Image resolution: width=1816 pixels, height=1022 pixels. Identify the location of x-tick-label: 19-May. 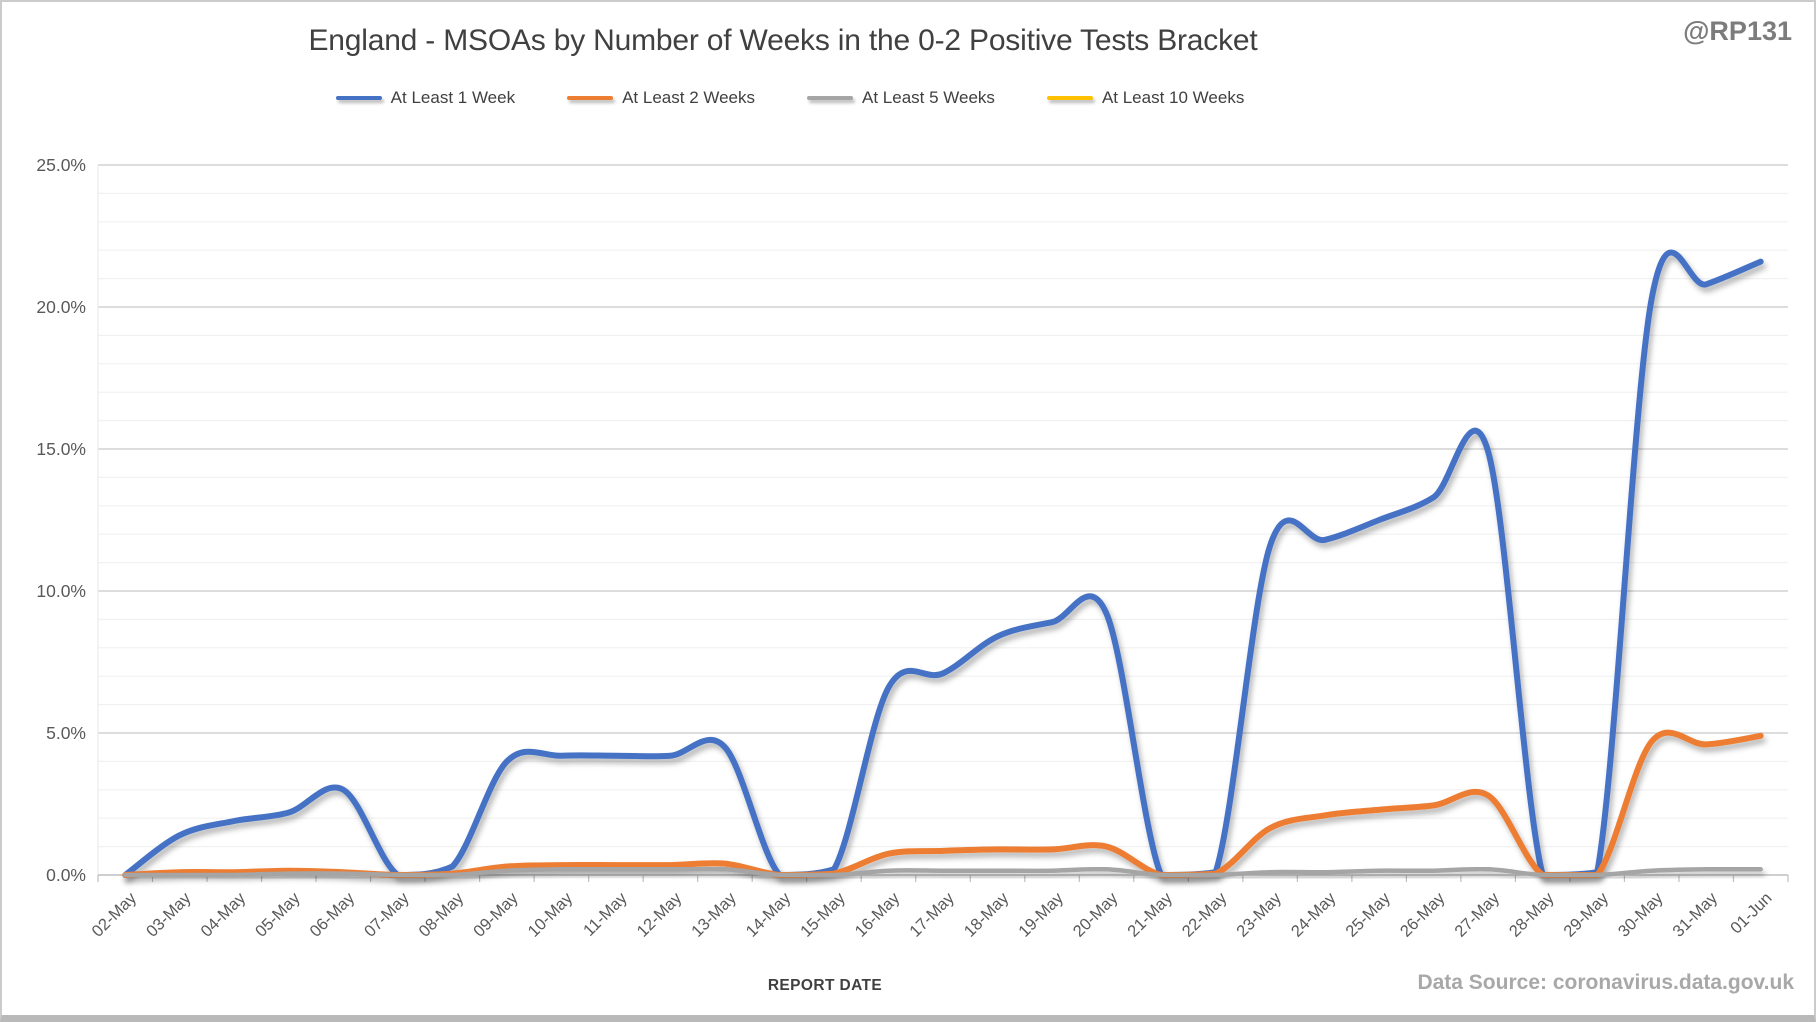
(1041, 915).